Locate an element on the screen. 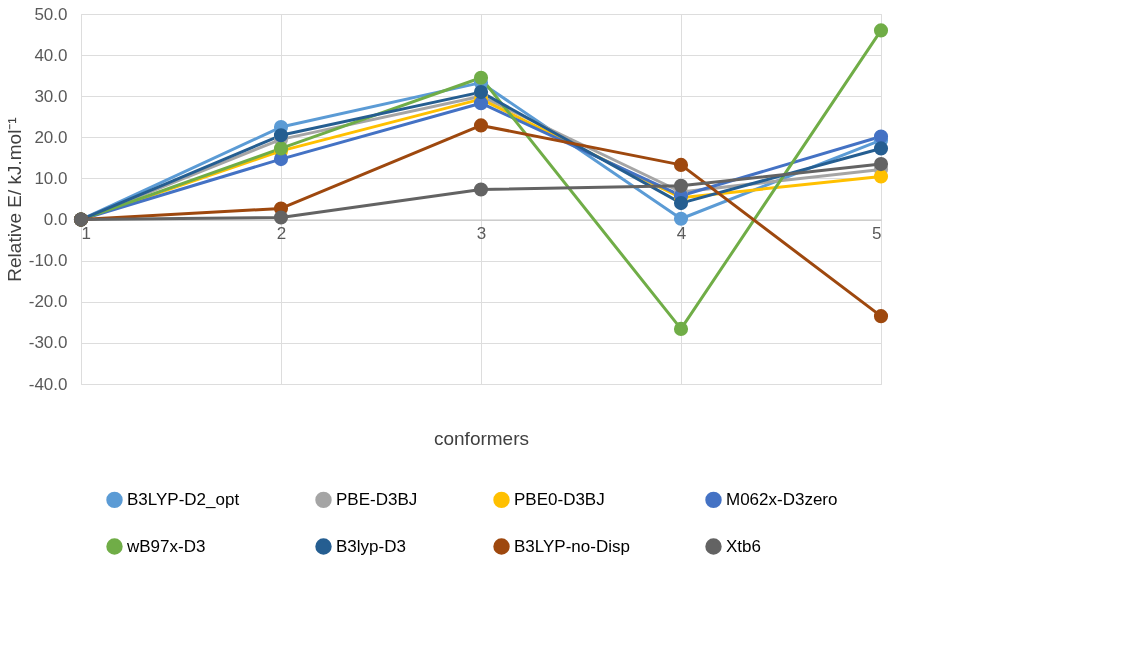 The image size is (1135, 659). legend-label: PBE-D3BJ is located at coordinates (377, 499).